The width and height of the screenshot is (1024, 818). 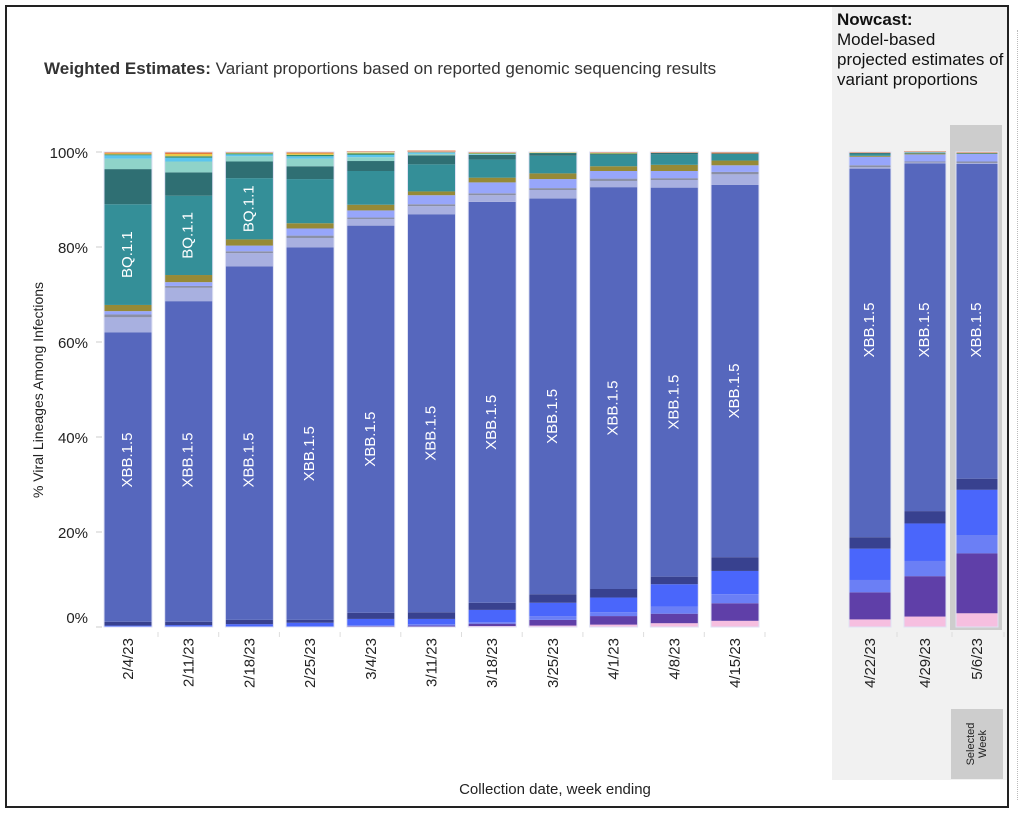 What do you see at coordinates (977, 744) in the screenshot?
I see `selected-week-box` at bounding box center [977, 744].